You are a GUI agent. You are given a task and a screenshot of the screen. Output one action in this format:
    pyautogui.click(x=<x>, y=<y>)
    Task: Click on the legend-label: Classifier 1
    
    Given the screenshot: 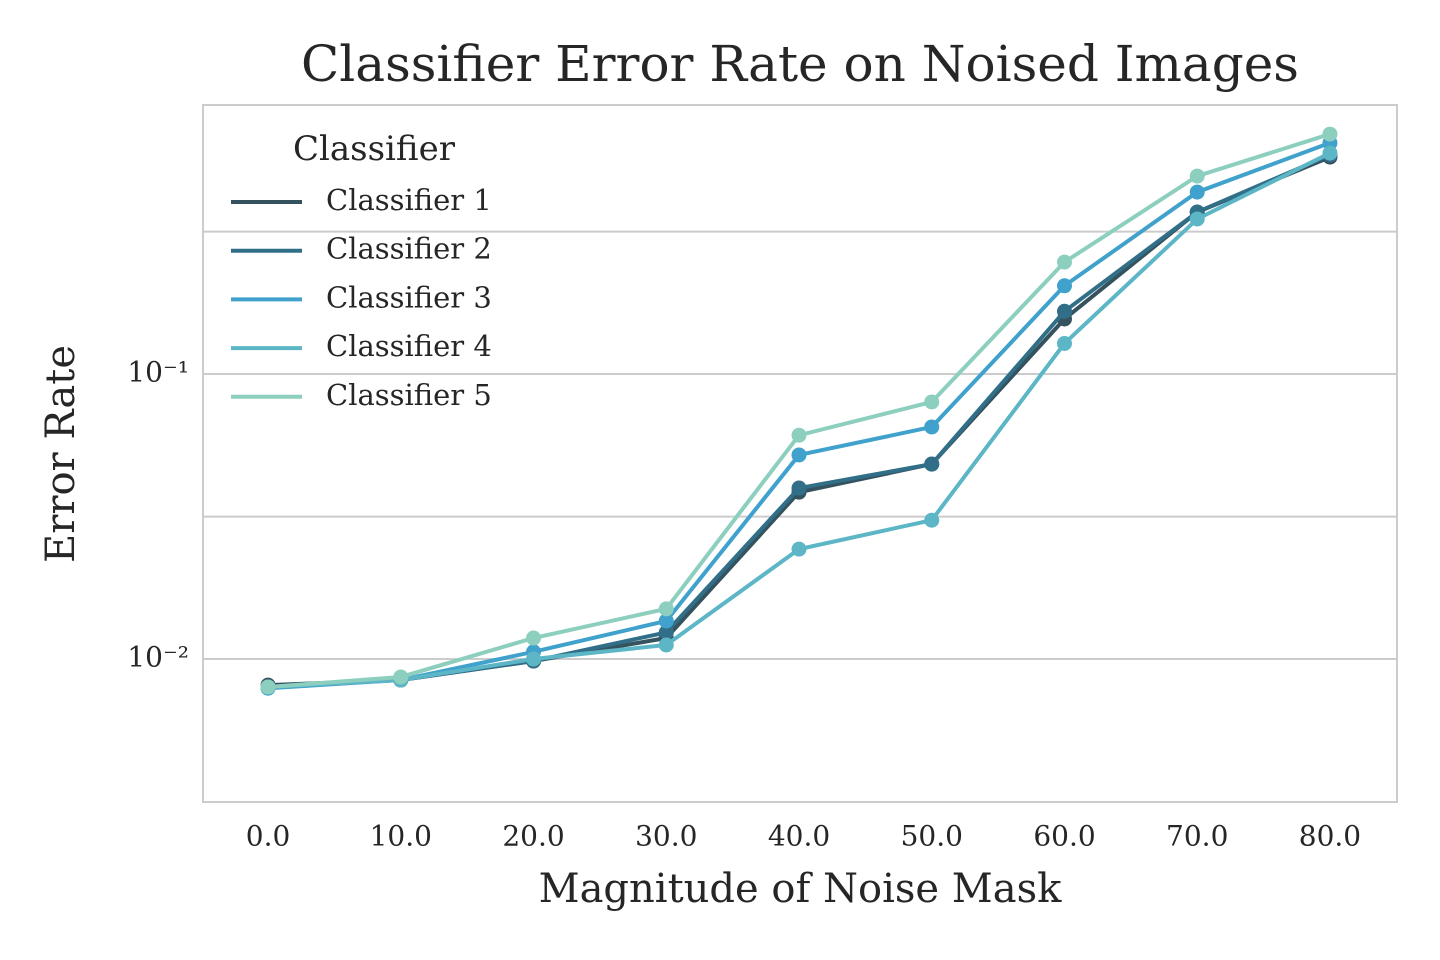 What is the action you would take?
    pyautogui.click(x=409, y=200)
    